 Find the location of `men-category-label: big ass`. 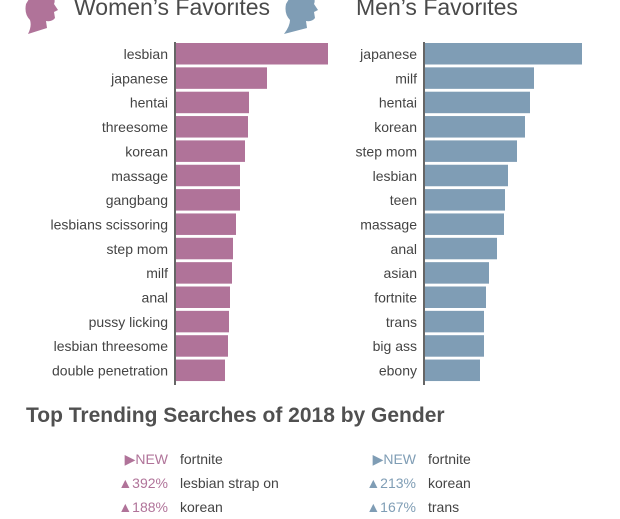

men-category-label: big ass is located at coordinates (395, 346).